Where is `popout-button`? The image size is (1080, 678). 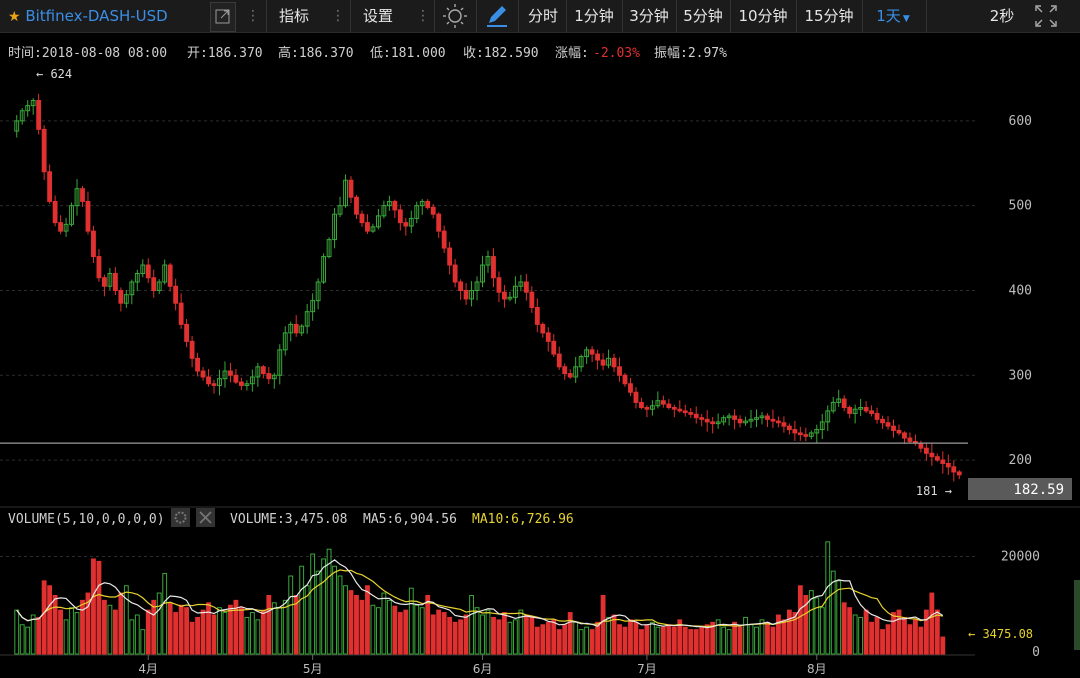
popout-button is located at coordinates (223, 17).